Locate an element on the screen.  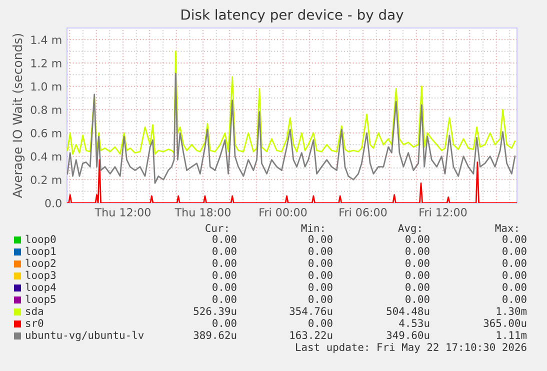
chart-title: Disk latency per device - by day is located at coordinates (293, 16).